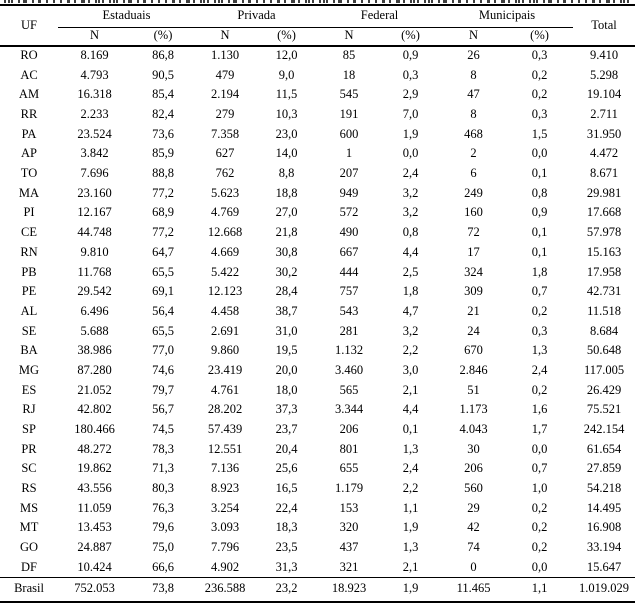  Describe the element at coordinates (473, 488) in the screenshot. I see `value-cell: 560` at that location.